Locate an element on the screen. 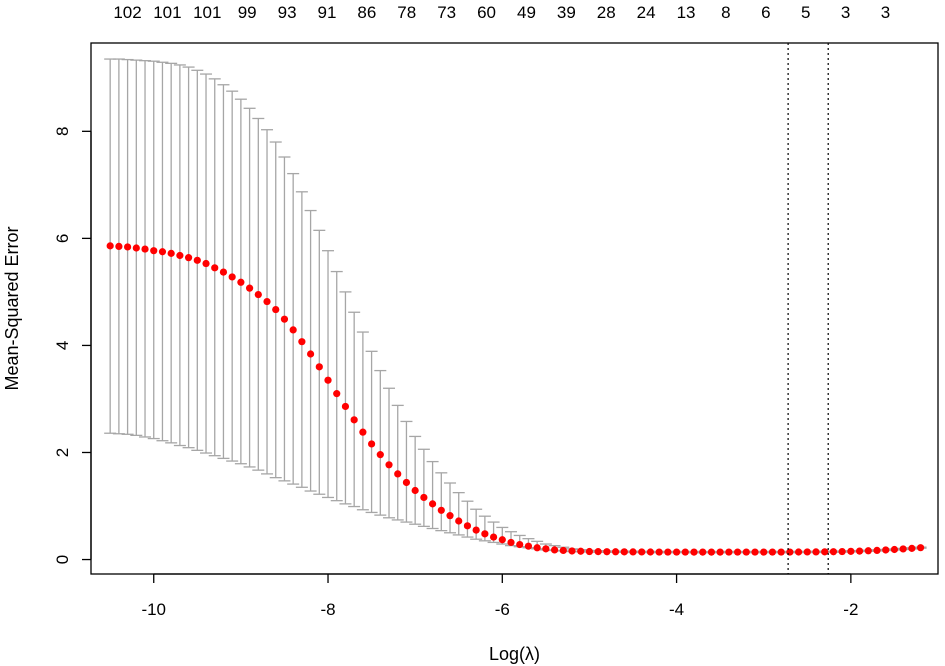 This screenshot has width=945, height=666. x-tick-label: -8 is located at coordinates (327, 609).